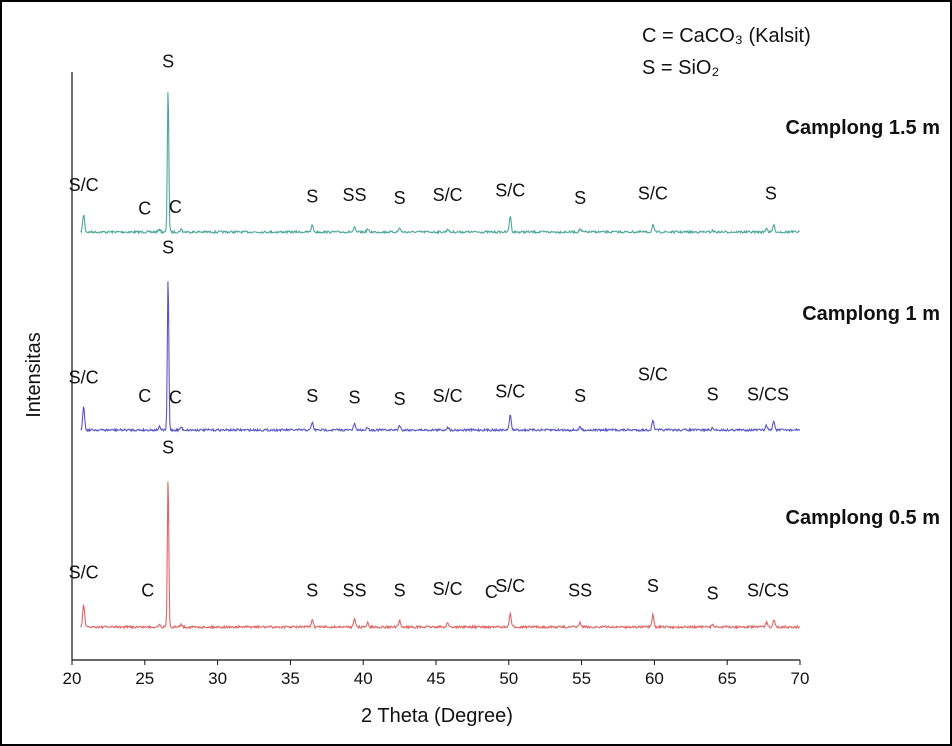 This screenshot has height=746, width=952. I want to click on y-axis-title: Intensitas, so click(34, 375).